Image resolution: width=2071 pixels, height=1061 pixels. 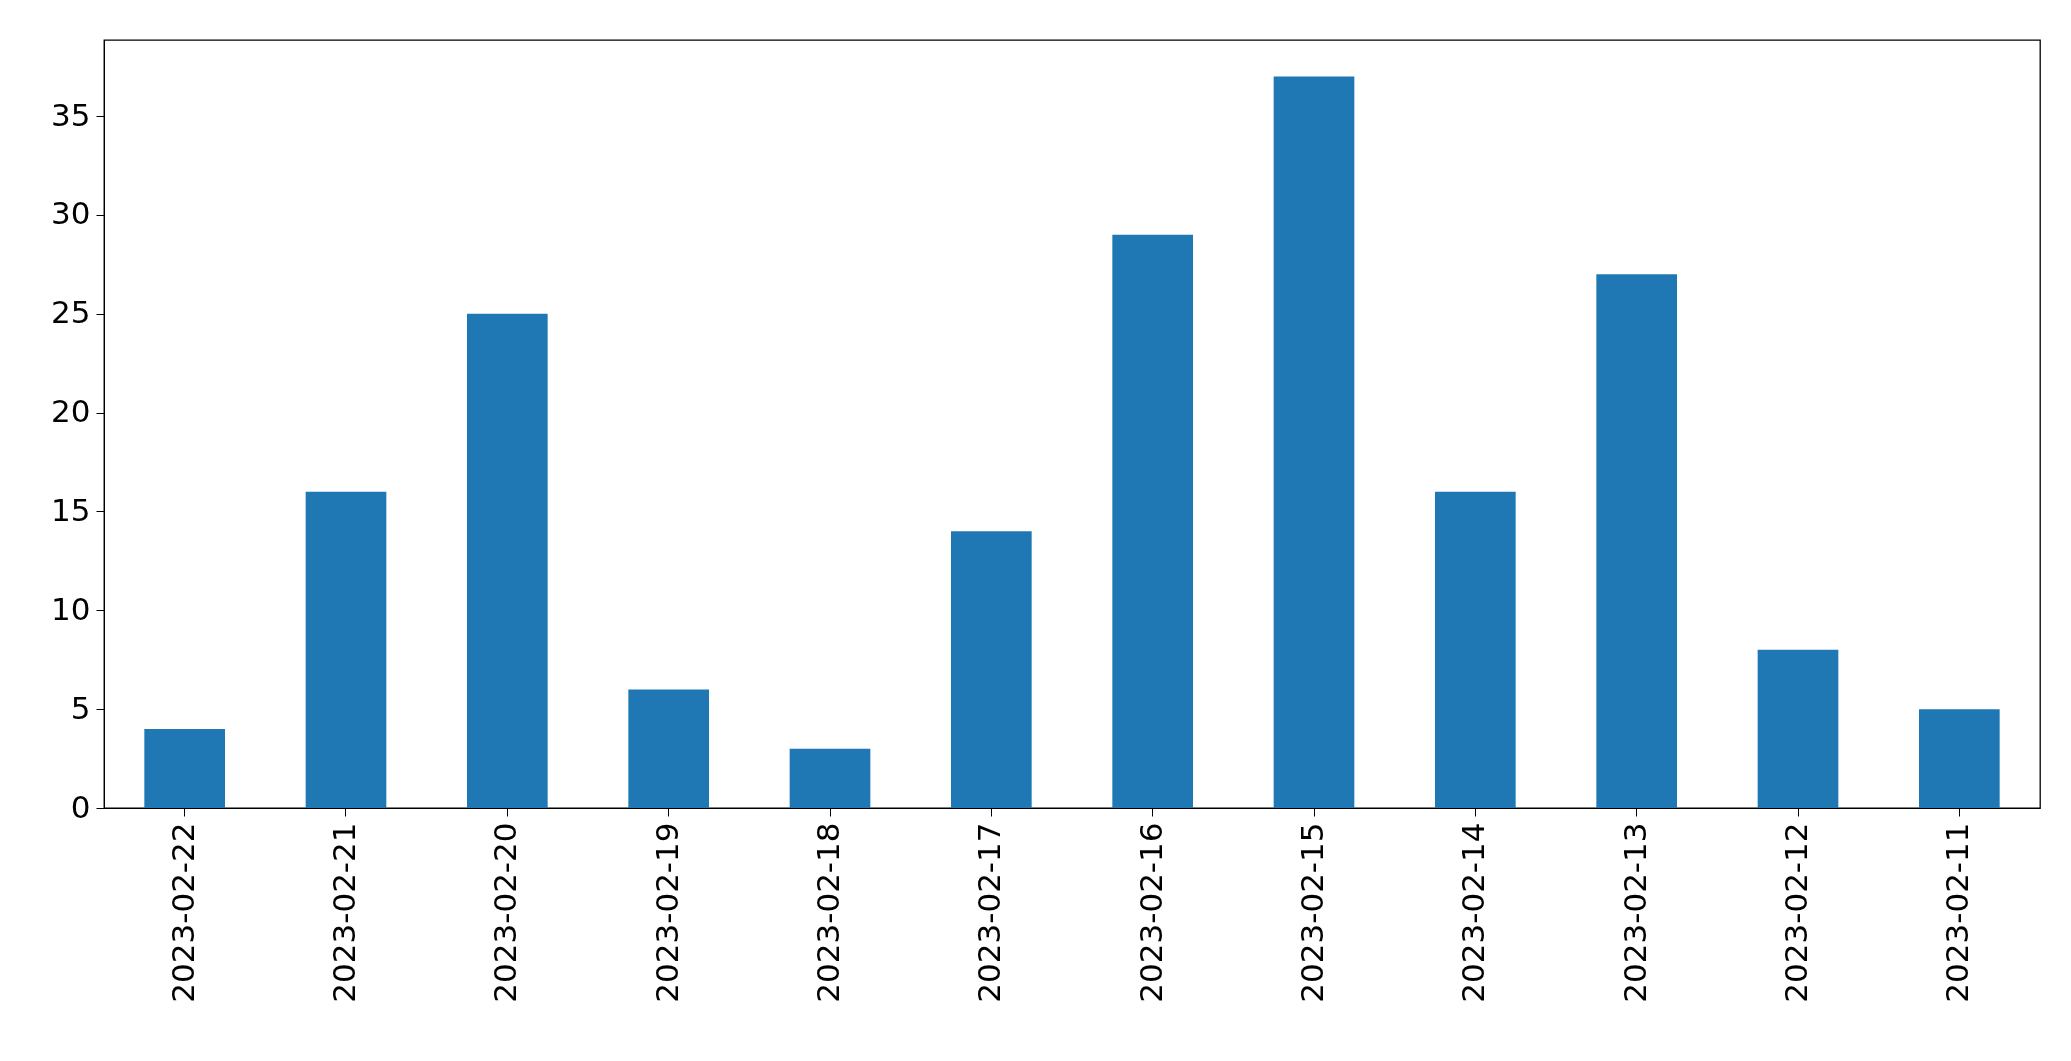 I want to click on y-tick-label: 20, so click(x=71, y=411).